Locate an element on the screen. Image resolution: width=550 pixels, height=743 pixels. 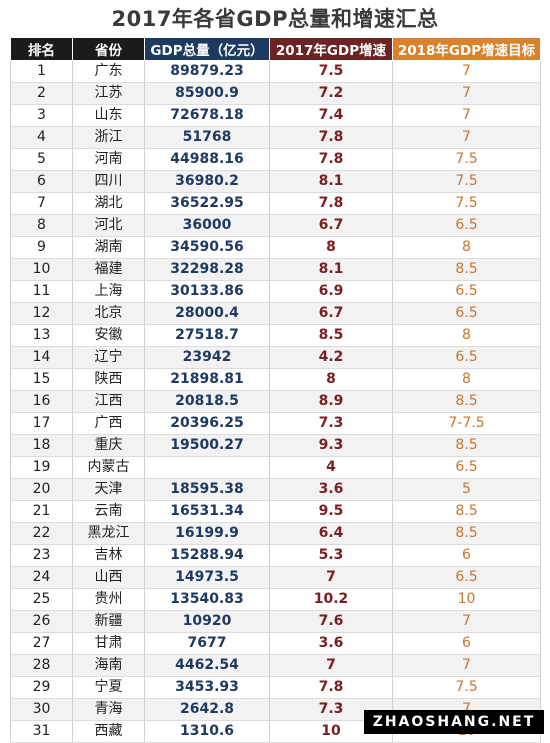
cell-province: 上海 is located at coordinates (108, 291).